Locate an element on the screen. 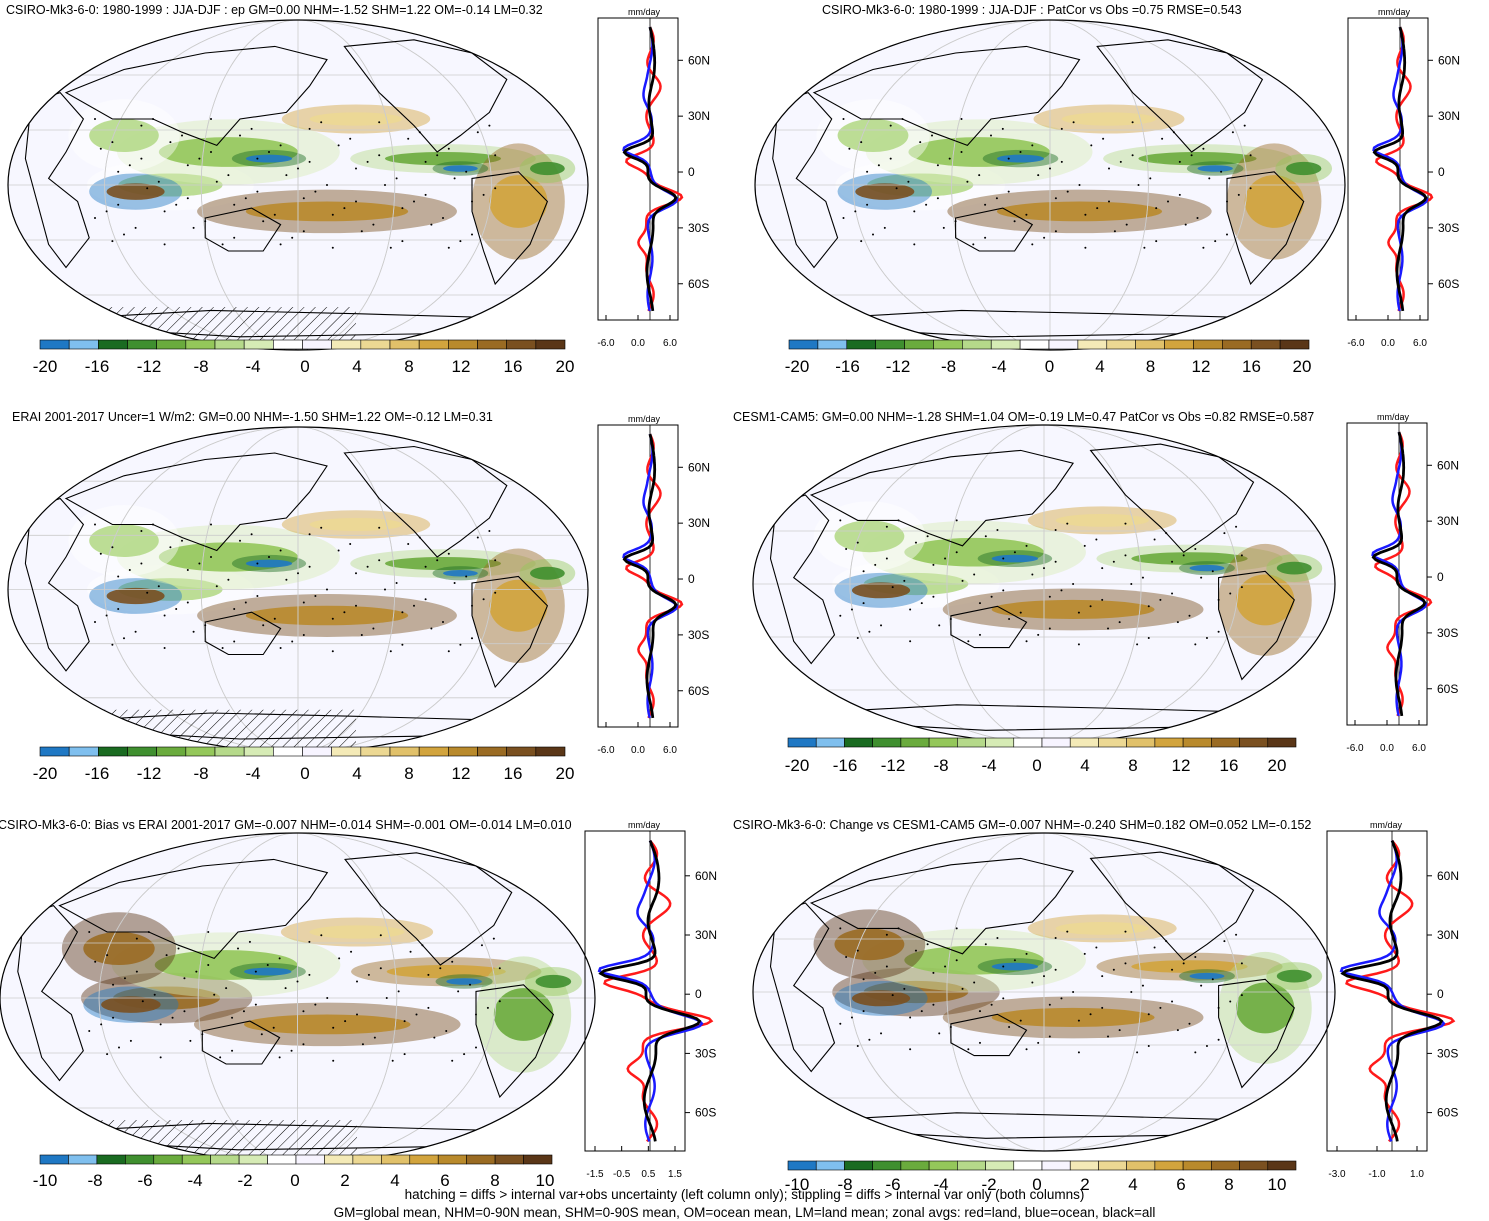 Image resolution: width=1489 pixels, height=1221 pixels. lat-tick-label: 0 is located at coordinates (698, 994).